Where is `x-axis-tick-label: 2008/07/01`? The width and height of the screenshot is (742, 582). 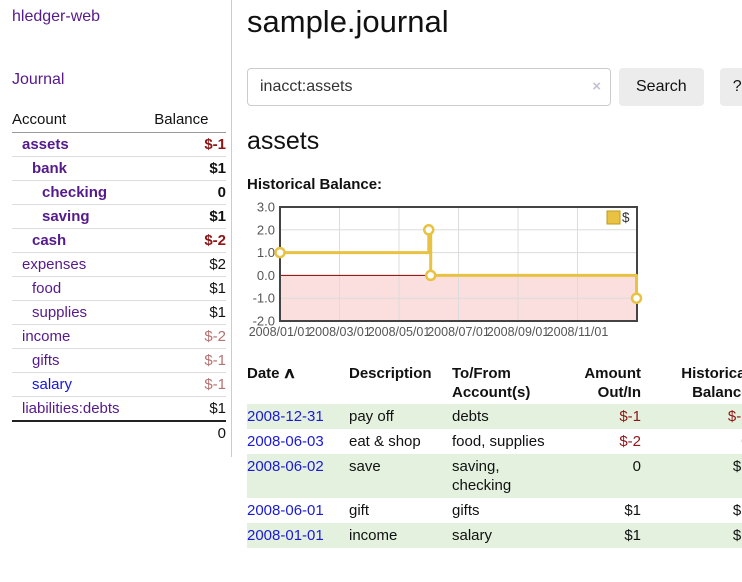
x-axis-tick-label: 2008/07/01 is located at coordinates (458, 332).